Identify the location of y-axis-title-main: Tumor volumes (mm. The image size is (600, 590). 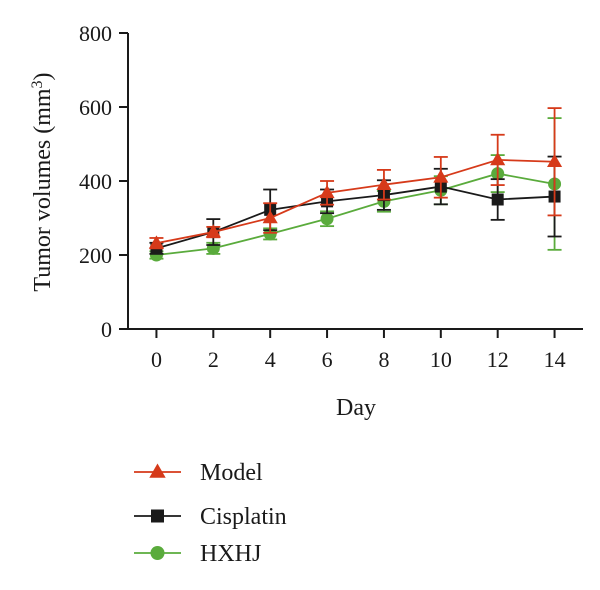
(43, 189).